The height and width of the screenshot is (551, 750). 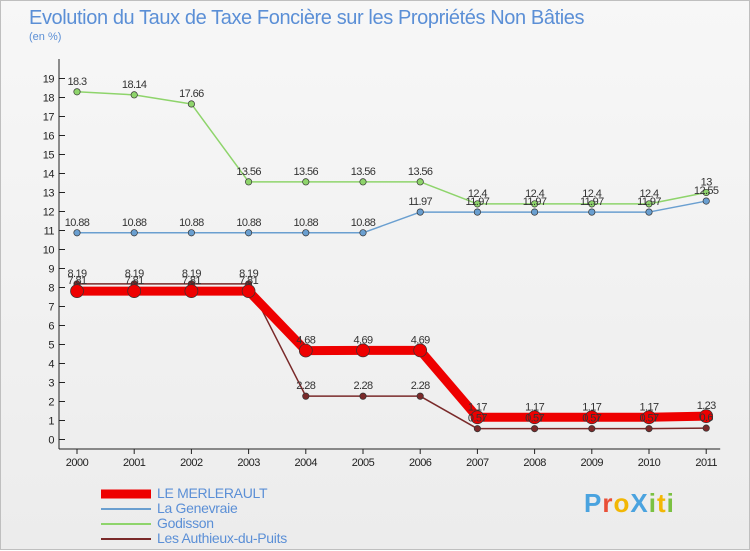 I want to click on logo-letter: i, so click(x=670, y=503).